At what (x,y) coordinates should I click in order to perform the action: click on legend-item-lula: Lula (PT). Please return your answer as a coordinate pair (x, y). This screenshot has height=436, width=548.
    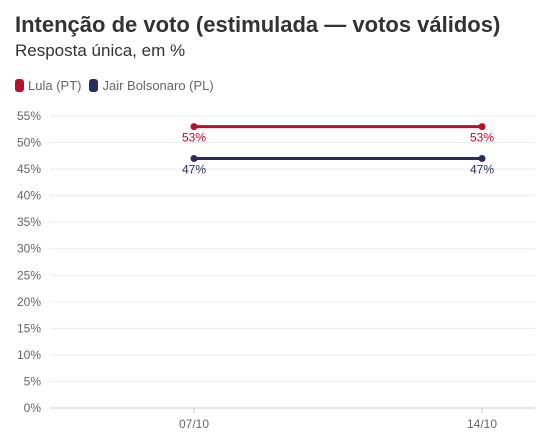
    Looking at the image, I should click on (48, 85).